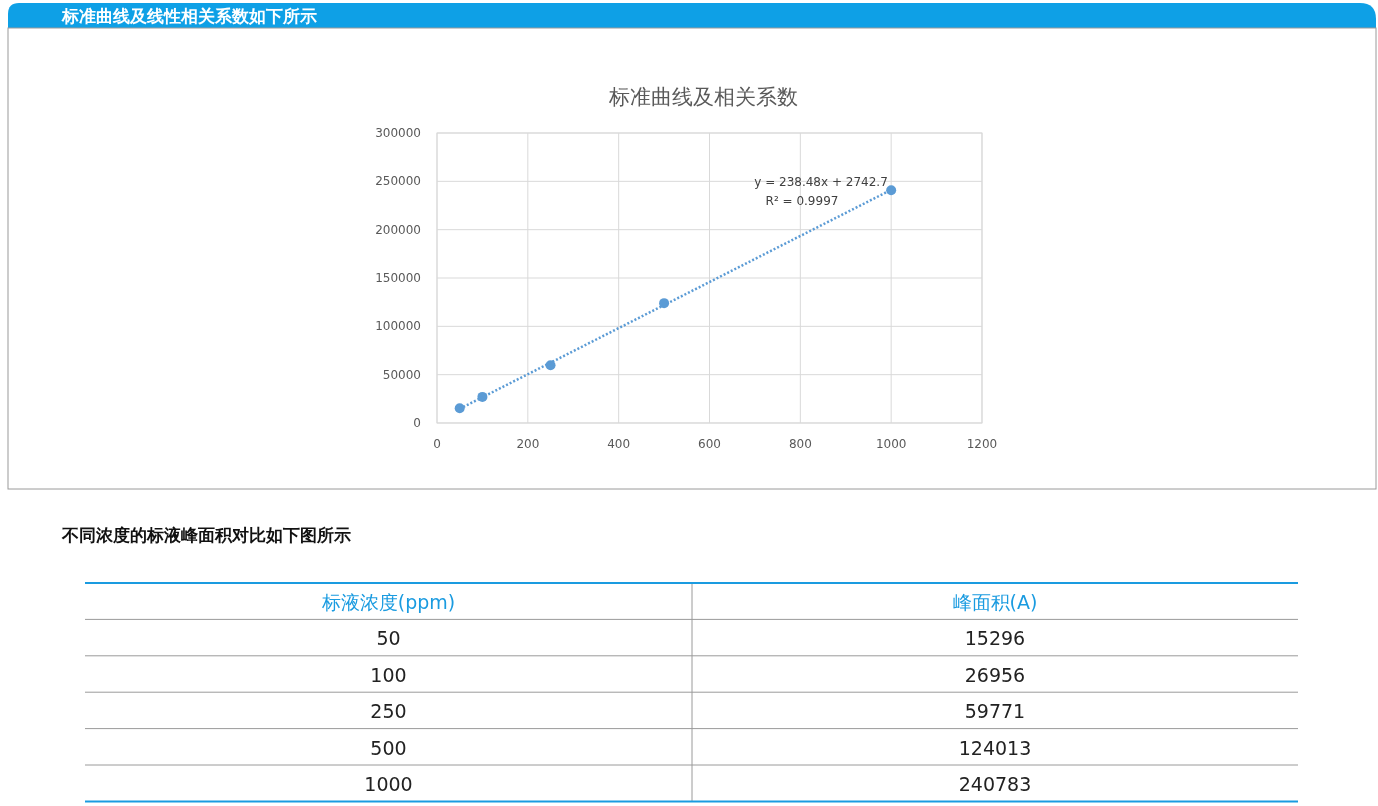 This screenshot has width=1378, height=806. What do you see at coordinates (995, 638) in the screenshot?
I see `text: 15296` at bounding box center [995, 638].